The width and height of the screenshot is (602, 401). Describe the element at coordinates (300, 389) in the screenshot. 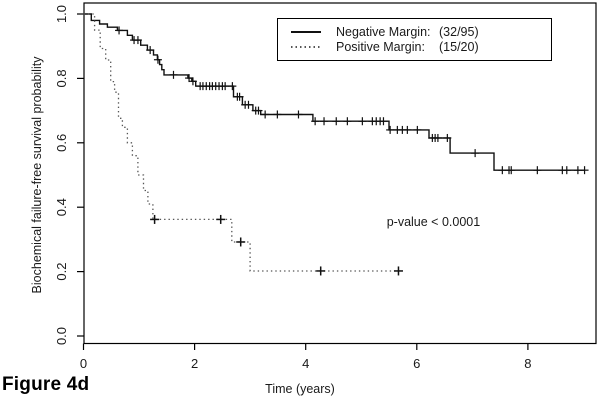

I see `x-axis-title: Time (years)` at that location.